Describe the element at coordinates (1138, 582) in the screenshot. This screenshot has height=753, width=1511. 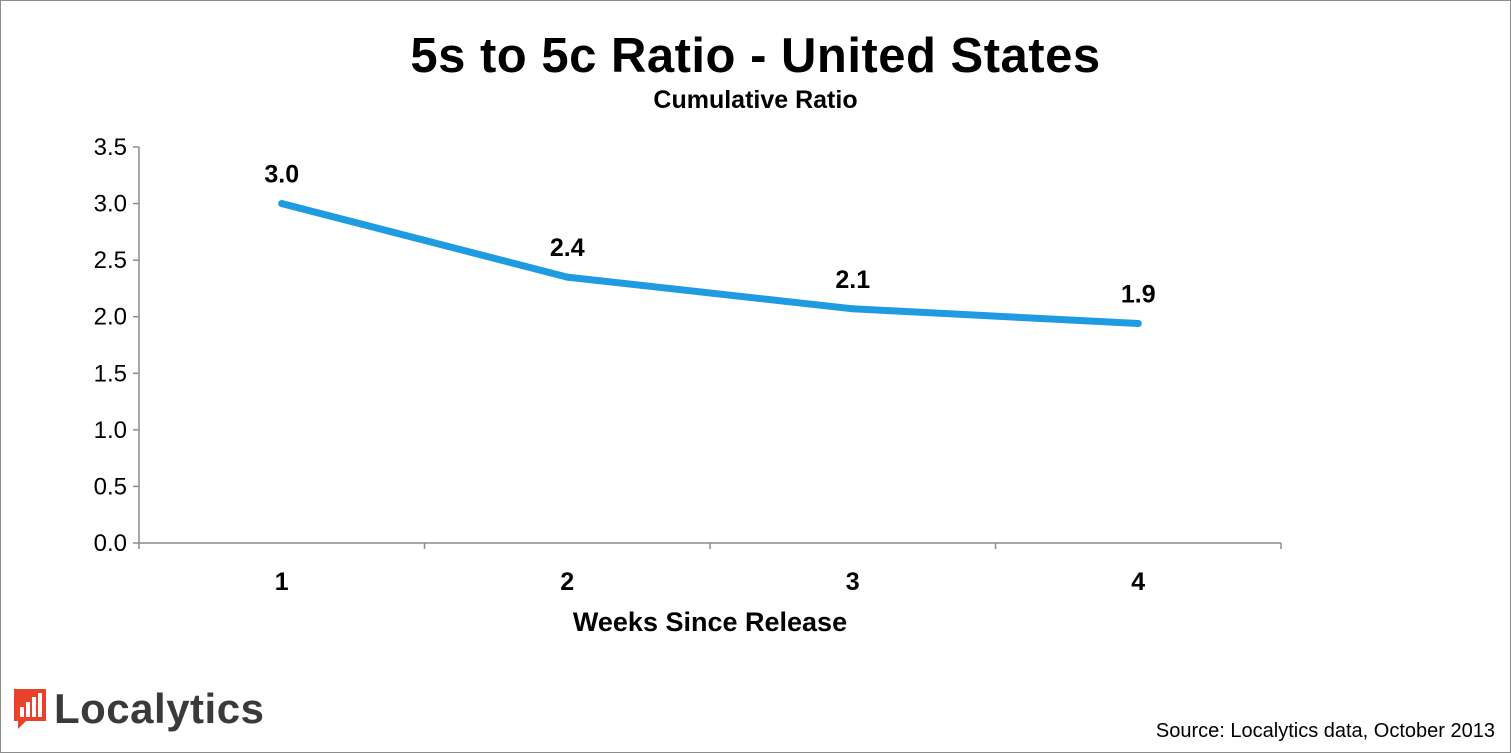
I see `x-tick-label: 4` at that location.